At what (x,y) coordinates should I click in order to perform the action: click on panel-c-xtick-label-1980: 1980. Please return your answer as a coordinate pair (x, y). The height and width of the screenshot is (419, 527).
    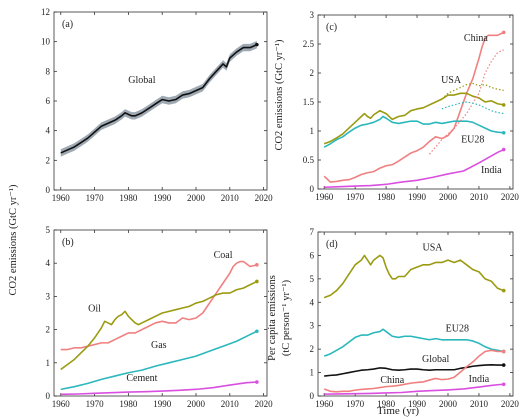
    Looking at the image, I should click on (386, 197).